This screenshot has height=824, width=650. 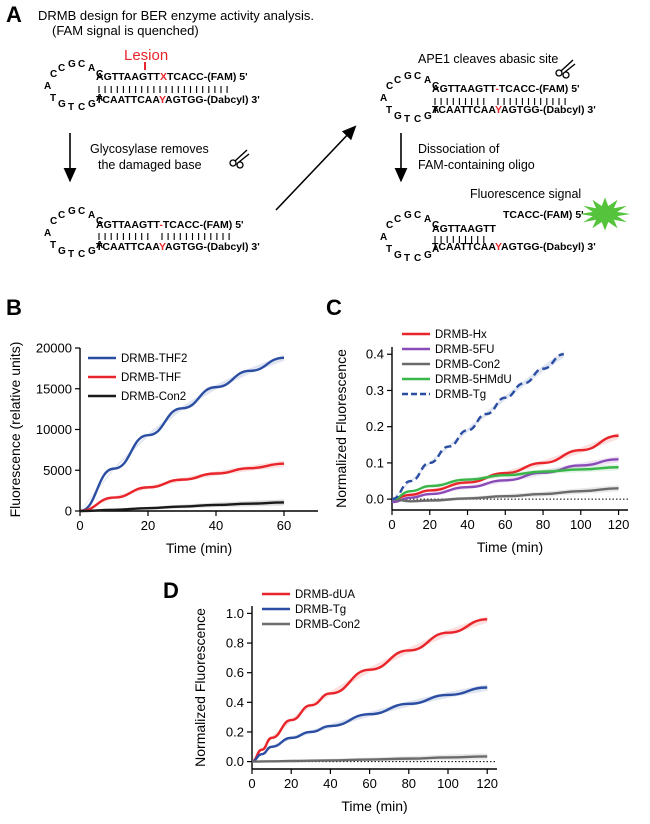 I want to click on legend-label: DRMB-dUA, so click(x=325, y=595).